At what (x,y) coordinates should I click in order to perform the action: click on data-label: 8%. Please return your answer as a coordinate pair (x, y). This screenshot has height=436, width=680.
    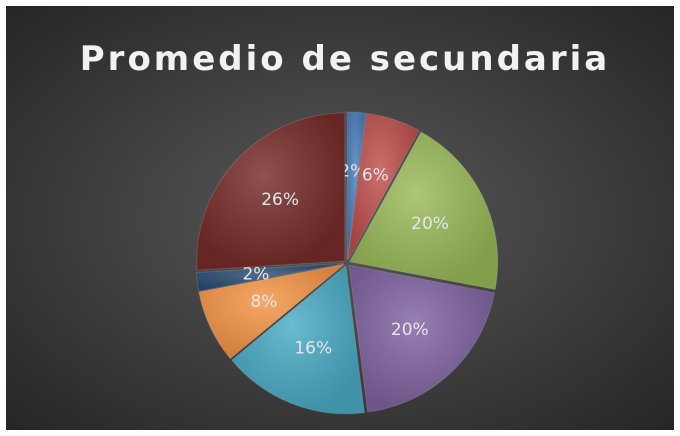
    Looking at the image, I should click on (263, 302).